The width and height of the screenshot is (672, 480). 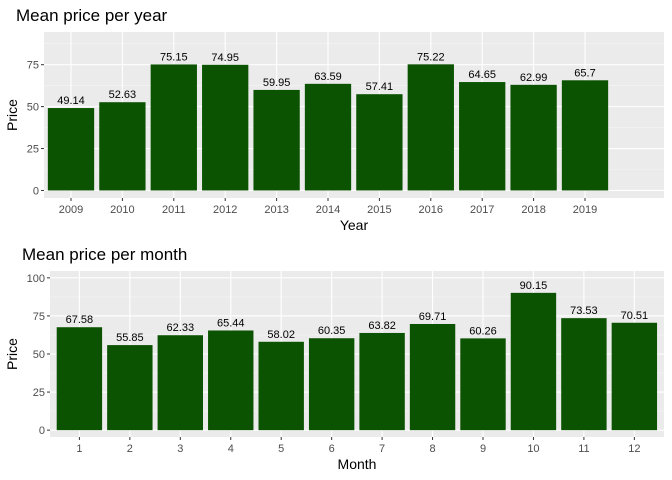 I want to click on y-tick-label: 100, so click(x=36, y=279).